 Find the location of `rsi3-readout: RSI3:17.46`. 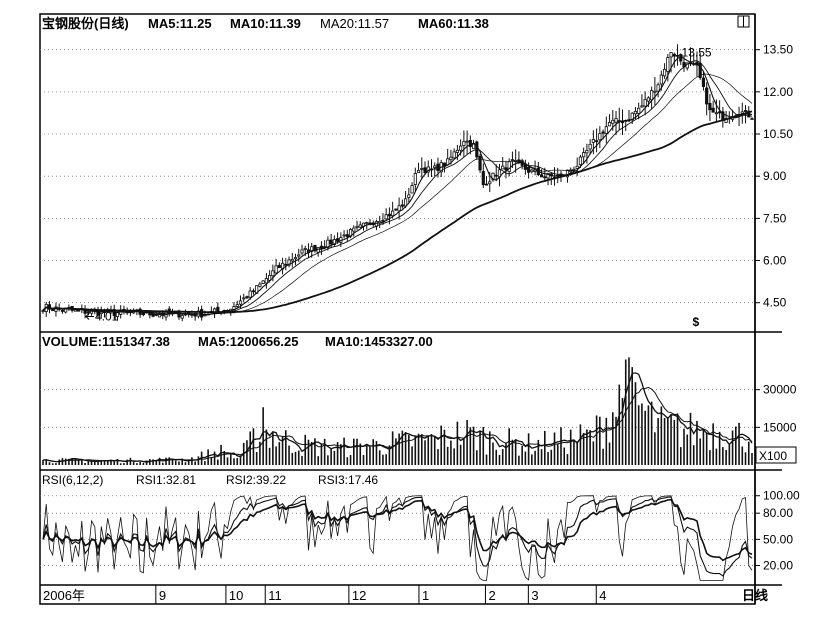

rsi3-readout: RSI3:17.46 is located at coordinates (348, 480).